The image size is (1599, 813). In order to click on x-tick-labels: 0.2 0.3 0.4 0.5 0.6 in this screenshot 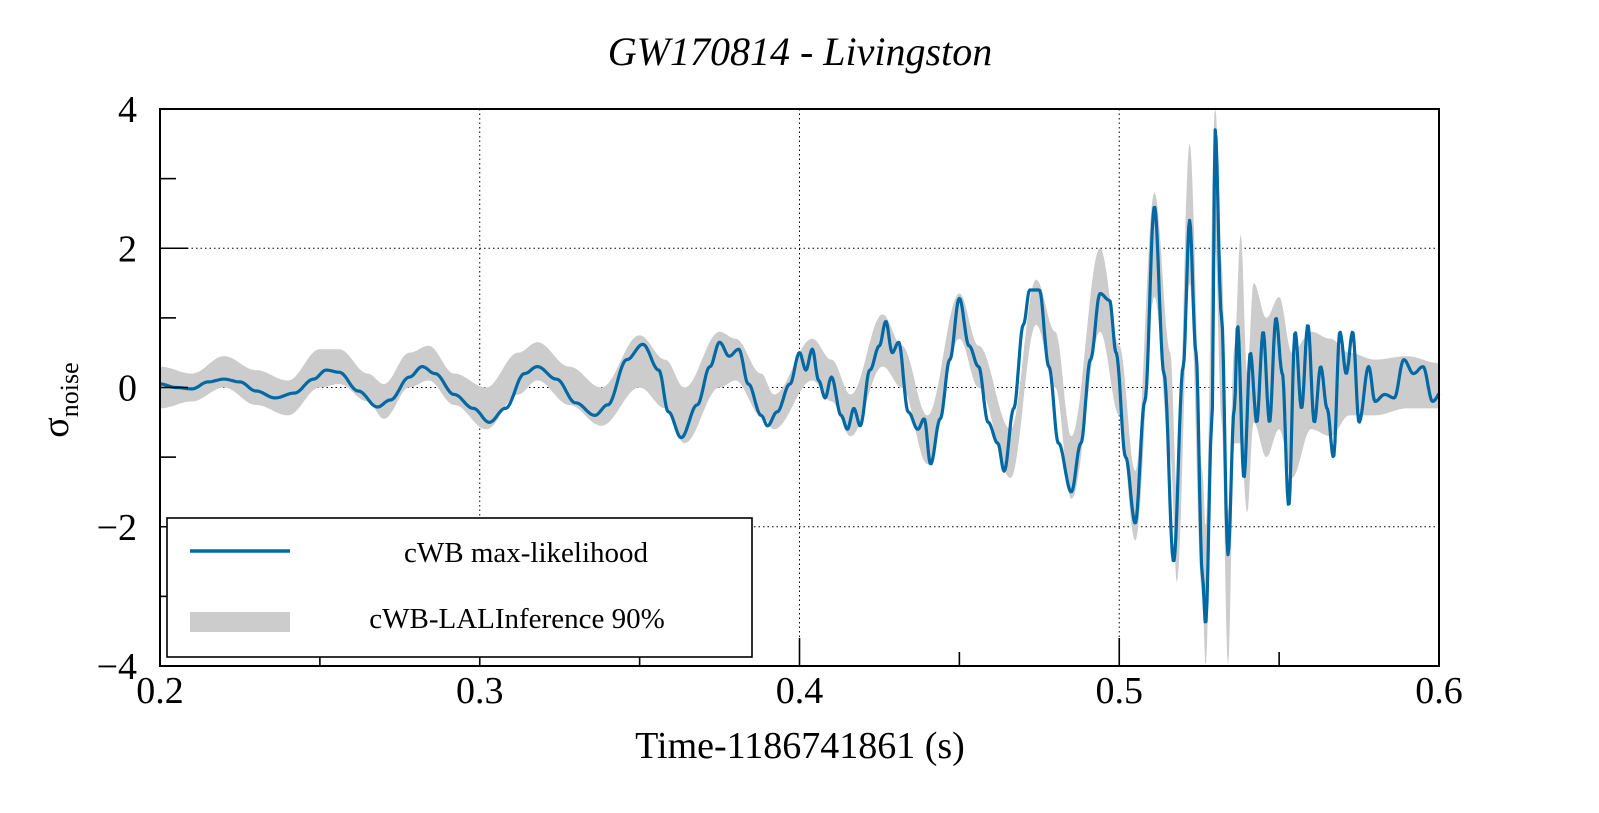, I will do `click(799, 691)`.